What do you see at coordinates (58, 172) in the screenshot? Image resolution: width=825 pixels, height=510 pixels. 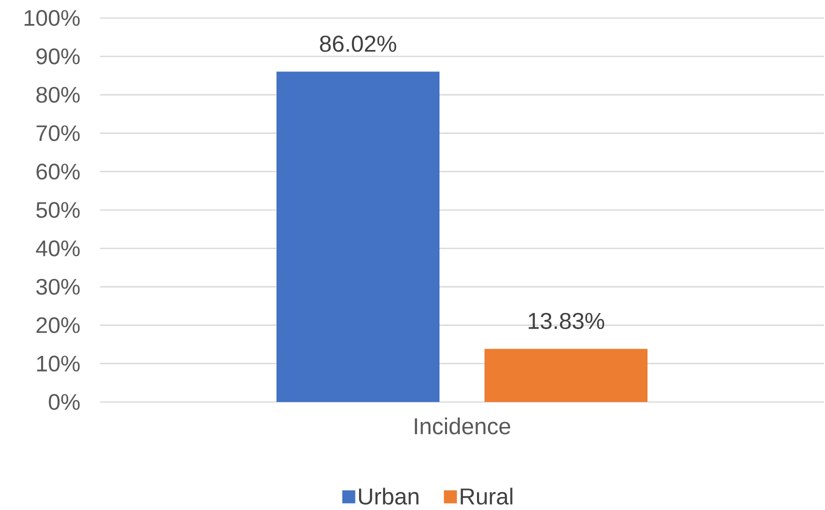 I see `y-tick-label: 60%` at bounding box center [58, 172].